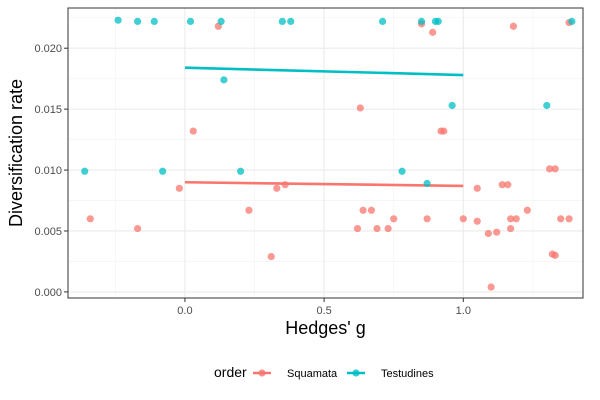  I want to click on x-axis-ticks: 0.0 0.5 1.0, so click(324, 307).